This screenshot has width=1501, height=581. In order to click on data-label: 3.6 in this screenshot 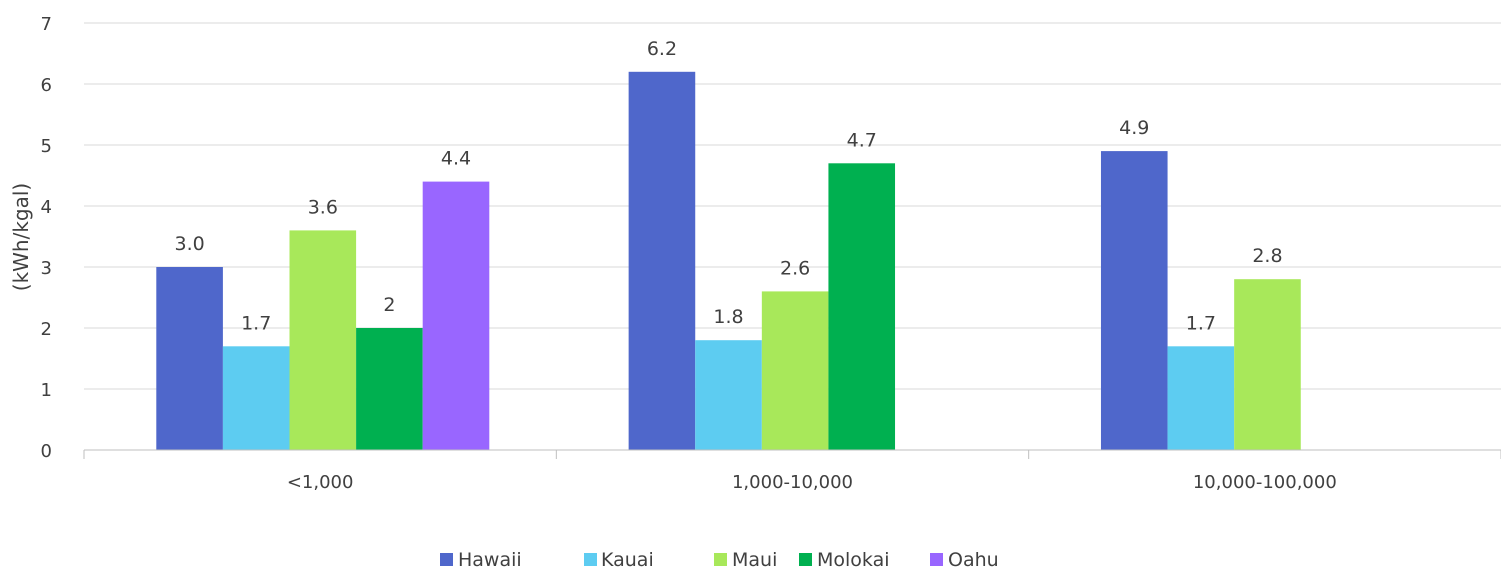, I will do `click(323, 207)`.